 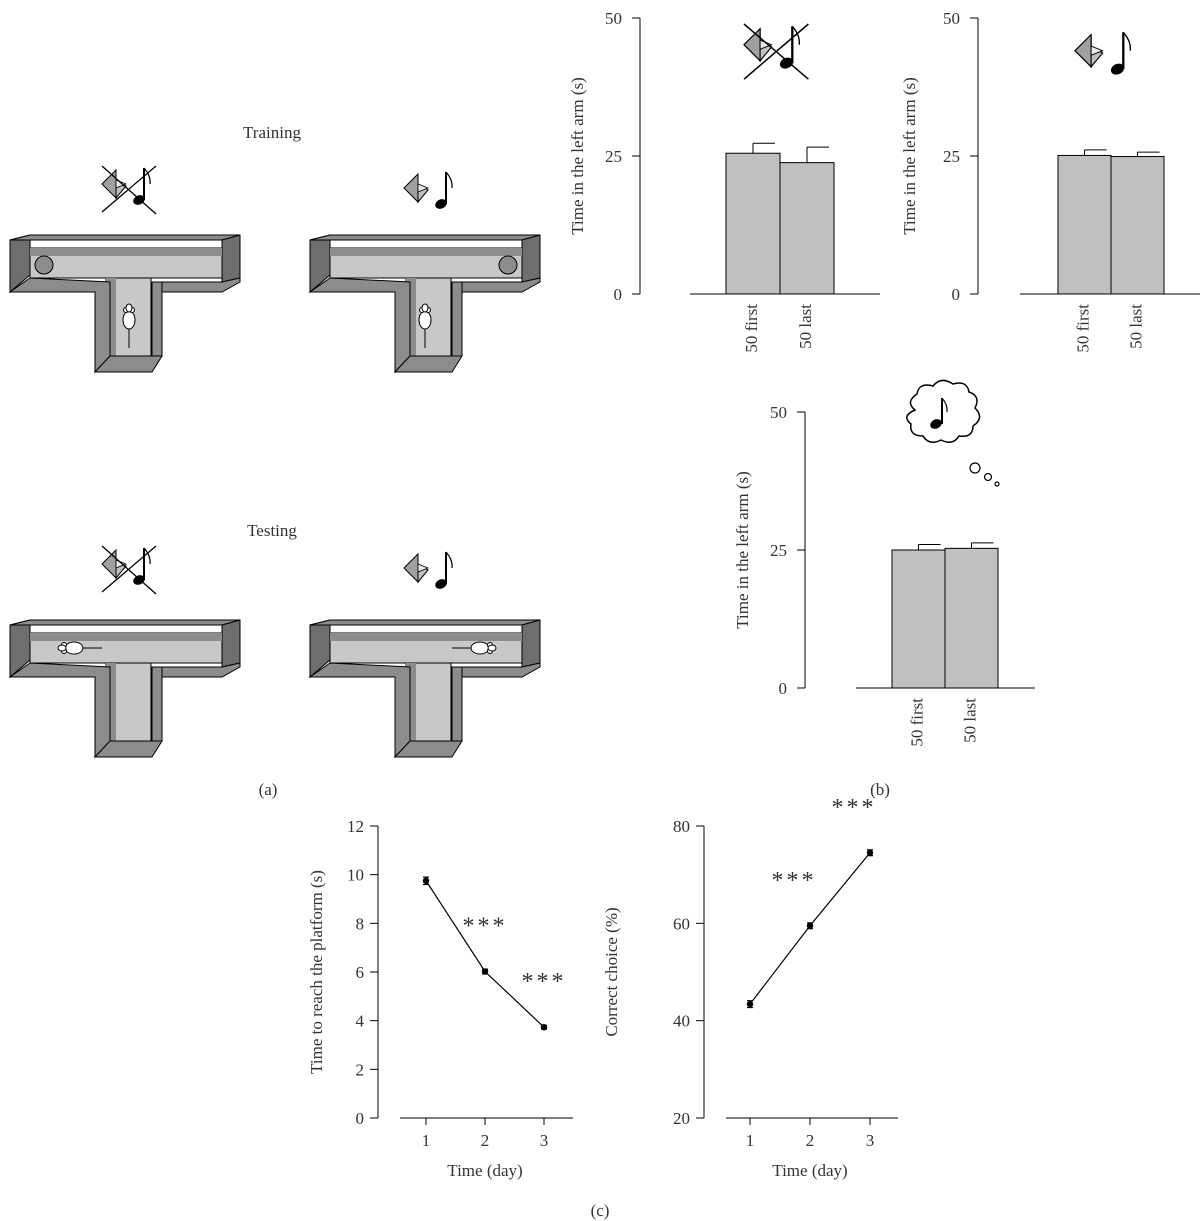 What do you see at coordinates (681, 826) in the screenshot?
I see `y-tick-label: 80` at bounding box center [681, 826].